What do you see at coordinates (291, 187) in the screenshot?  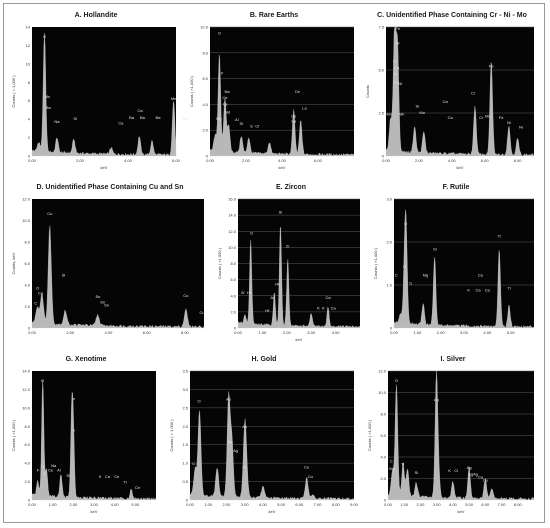 I see `panel-title: E. Zircon` at bounding box center [291, 187].